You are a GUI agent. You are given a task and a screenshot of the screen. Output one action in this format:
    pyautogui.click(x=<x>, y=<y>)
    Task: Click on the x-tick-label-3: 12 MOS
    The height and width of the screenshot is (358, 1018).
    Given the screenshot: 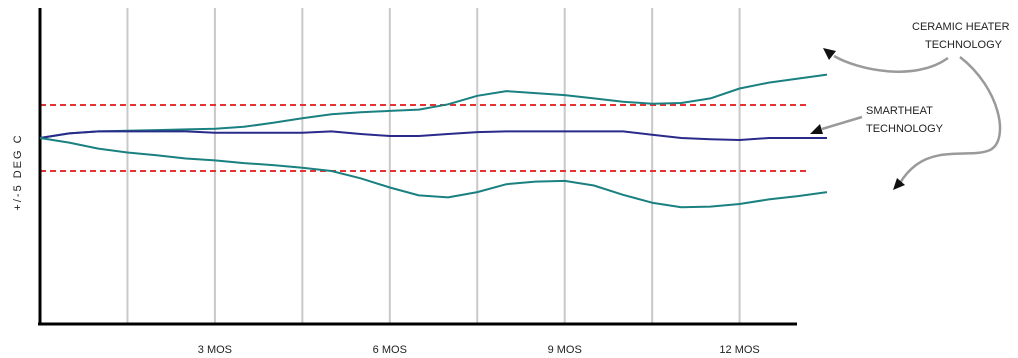 What is the action you would take?
    pyautogui.click(x=739, y=350)
    